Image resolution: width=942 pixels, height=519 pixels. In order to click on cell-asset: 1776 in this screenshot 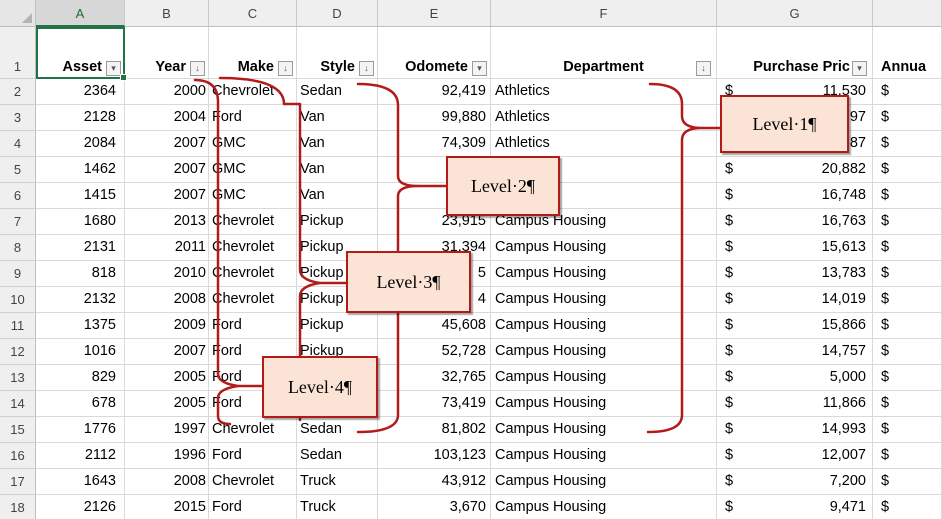, I will do `click(80, 430)`.